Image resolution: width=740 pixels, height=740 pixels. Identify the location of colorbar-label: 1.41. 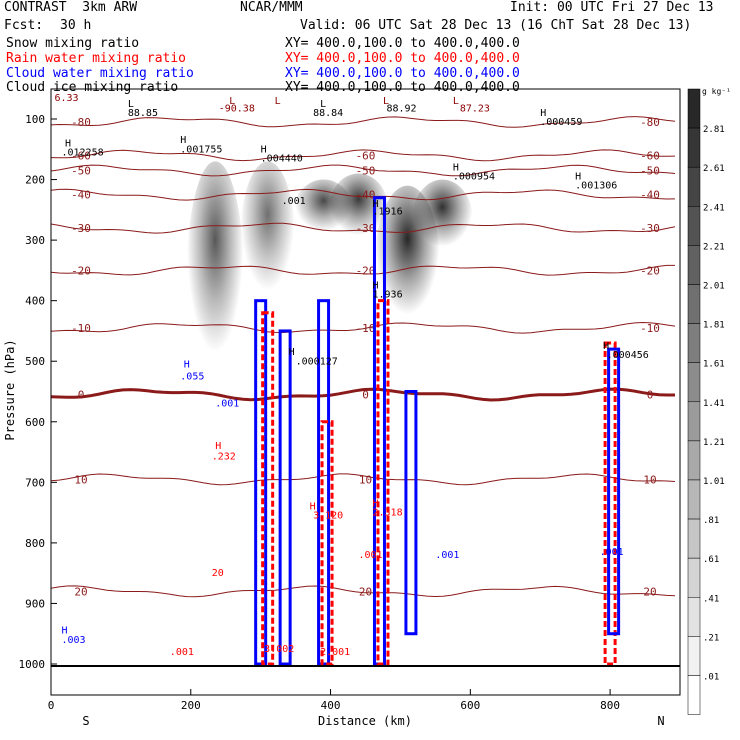
(714, 404).